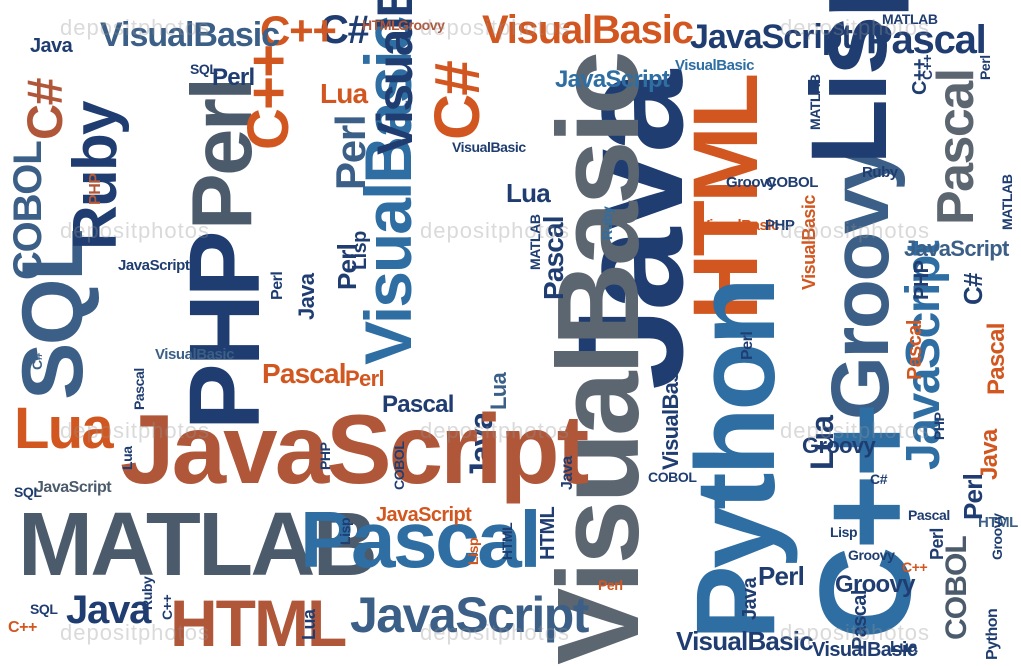 This screenshot has height=666, width=1021. What do you see at coordinates (598, 359) in the screenshot?
I see `word-visualbasic-large: VisualBasic` at bounding box center [598, 359].